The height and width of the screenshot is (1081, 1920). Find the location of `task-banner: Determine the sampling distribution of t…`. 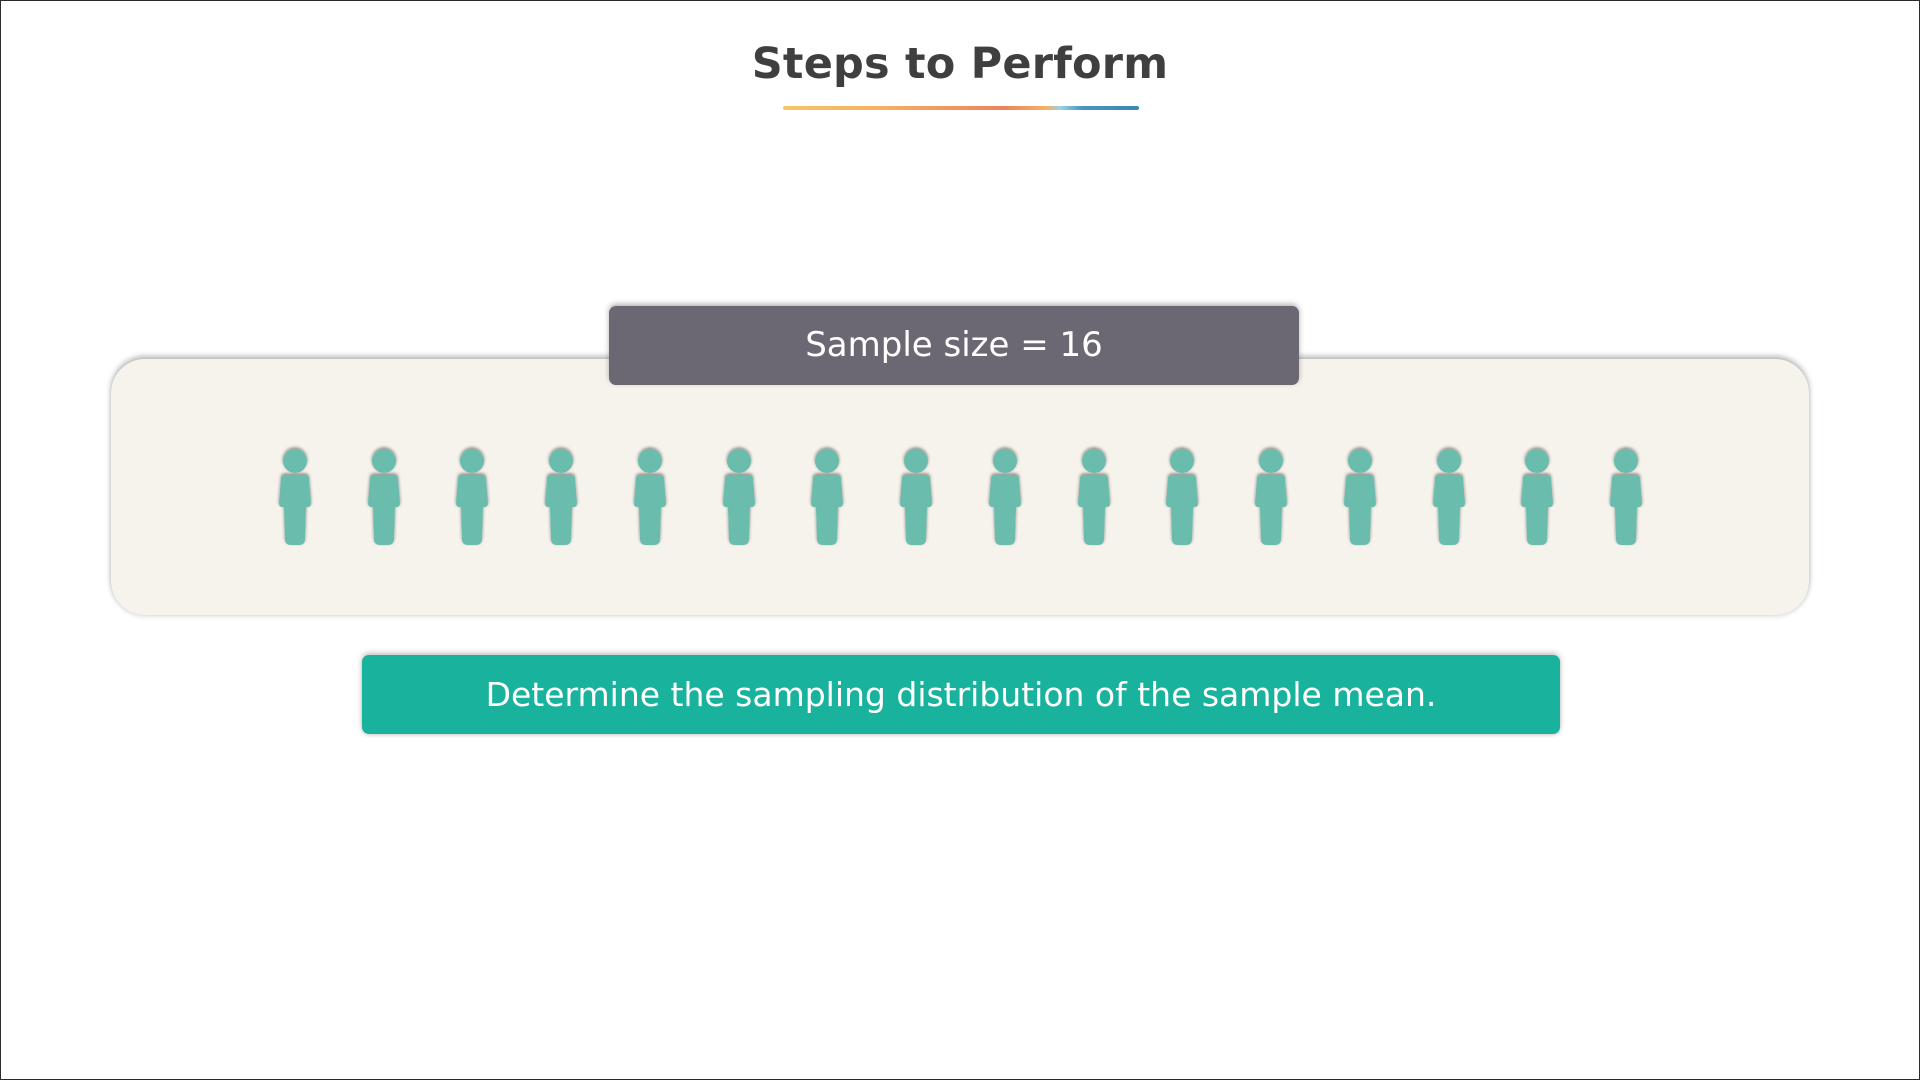

task-banner: Determine the sampling distribution of t… is located at coordinates (961, 694).